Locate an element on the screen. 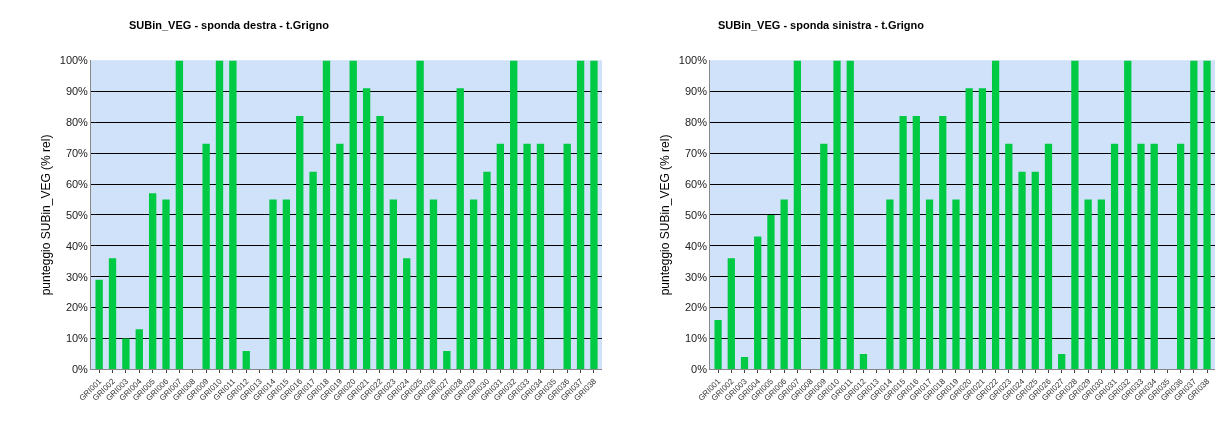  chart-title: SUBin_VEG - sponda sinistra - t.Grigno is located at coordinates (821, 25).